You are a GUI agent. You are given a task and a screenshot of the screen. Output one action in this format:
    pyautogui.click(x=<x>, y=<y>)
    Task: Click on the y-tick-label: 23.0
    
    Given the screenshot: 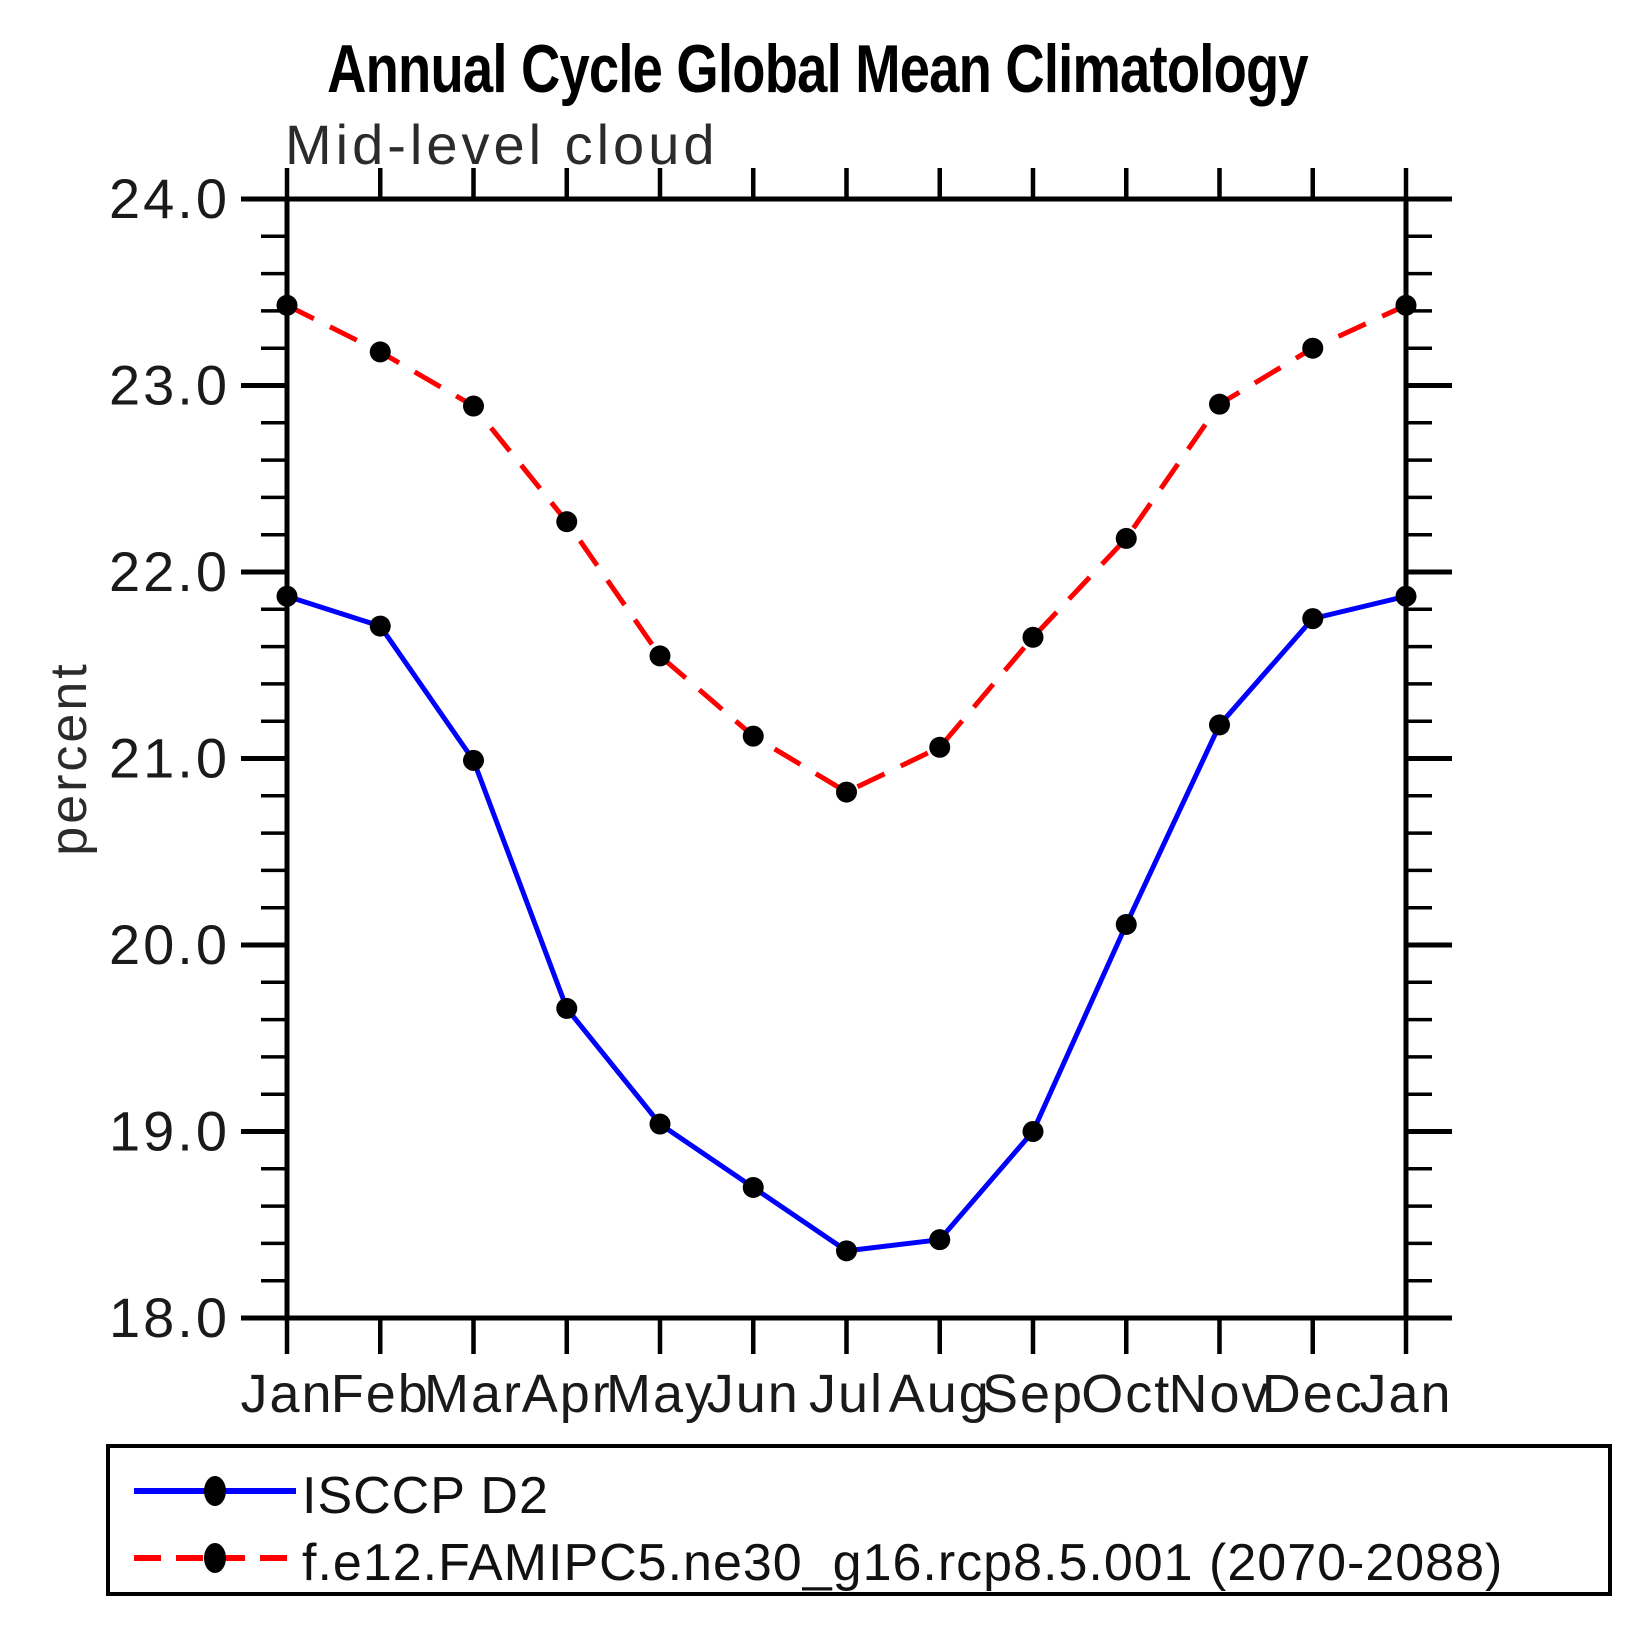 What is the action you would take?
    pyautogui.click(x=169, y=385)
    